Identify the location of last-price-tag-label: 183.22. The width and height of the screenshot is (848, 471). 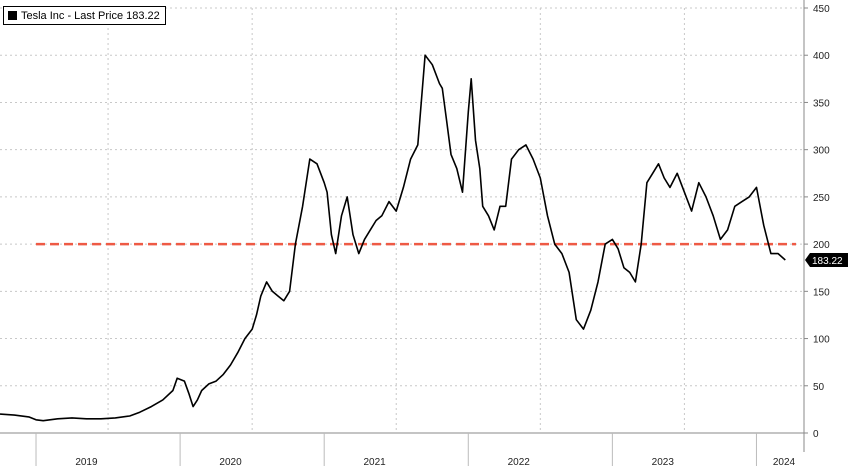
(827, 261).